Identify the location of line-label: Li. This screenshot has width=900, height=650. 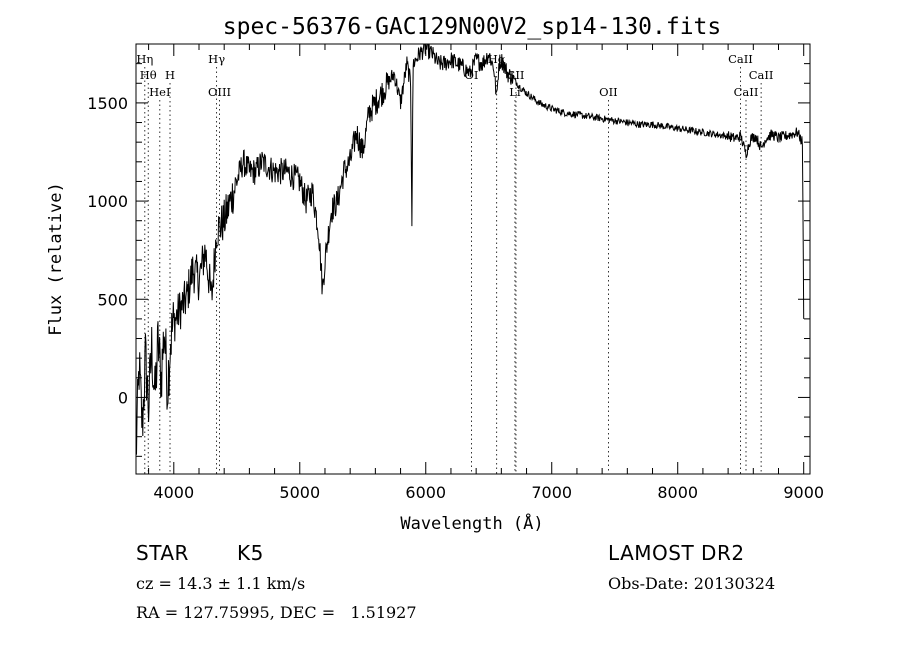
(515, 92).